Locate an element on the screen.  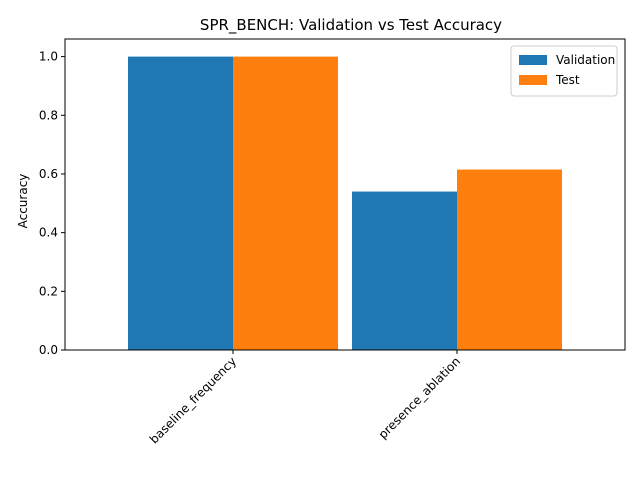
y-tick-label: 0.2 is located at coordinates (48, 291).